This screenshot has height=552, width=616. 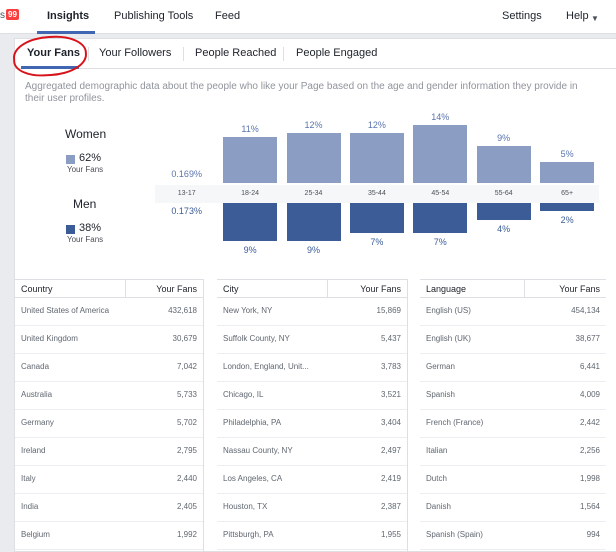 What do you see at coordinates (589, 394) in the screenshot?
I see `table-cell-value: 4,009` at bounding box center [589, 394].